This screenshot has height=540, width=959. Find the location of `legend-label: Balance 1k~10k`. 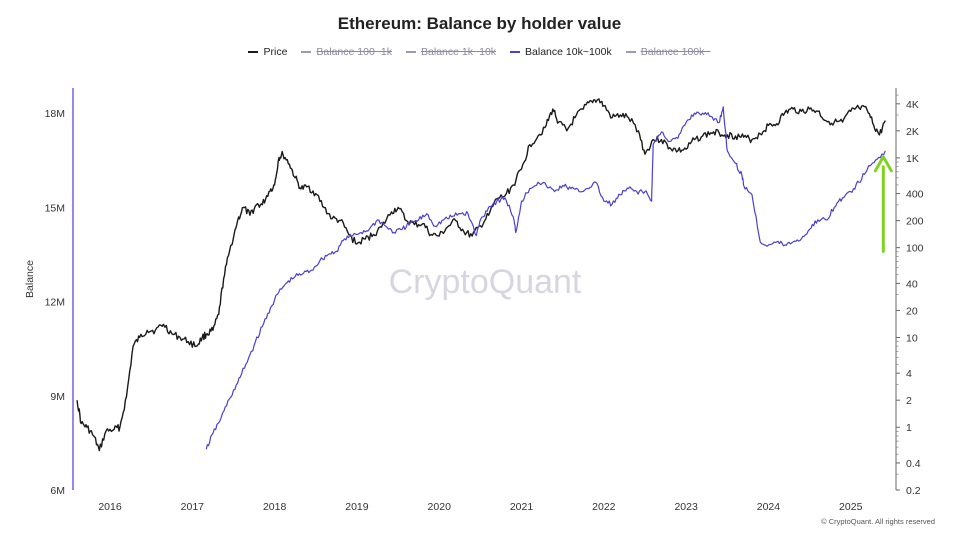

legend-label: Balance 1k~10k is located at coordinates (459, 52).